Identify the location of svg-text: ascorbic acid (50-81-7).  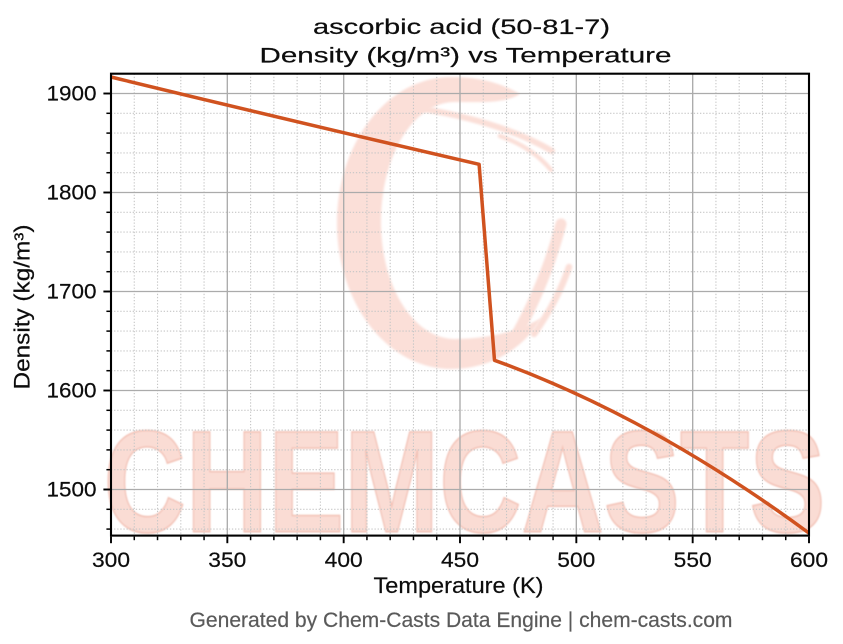
(461, 27).